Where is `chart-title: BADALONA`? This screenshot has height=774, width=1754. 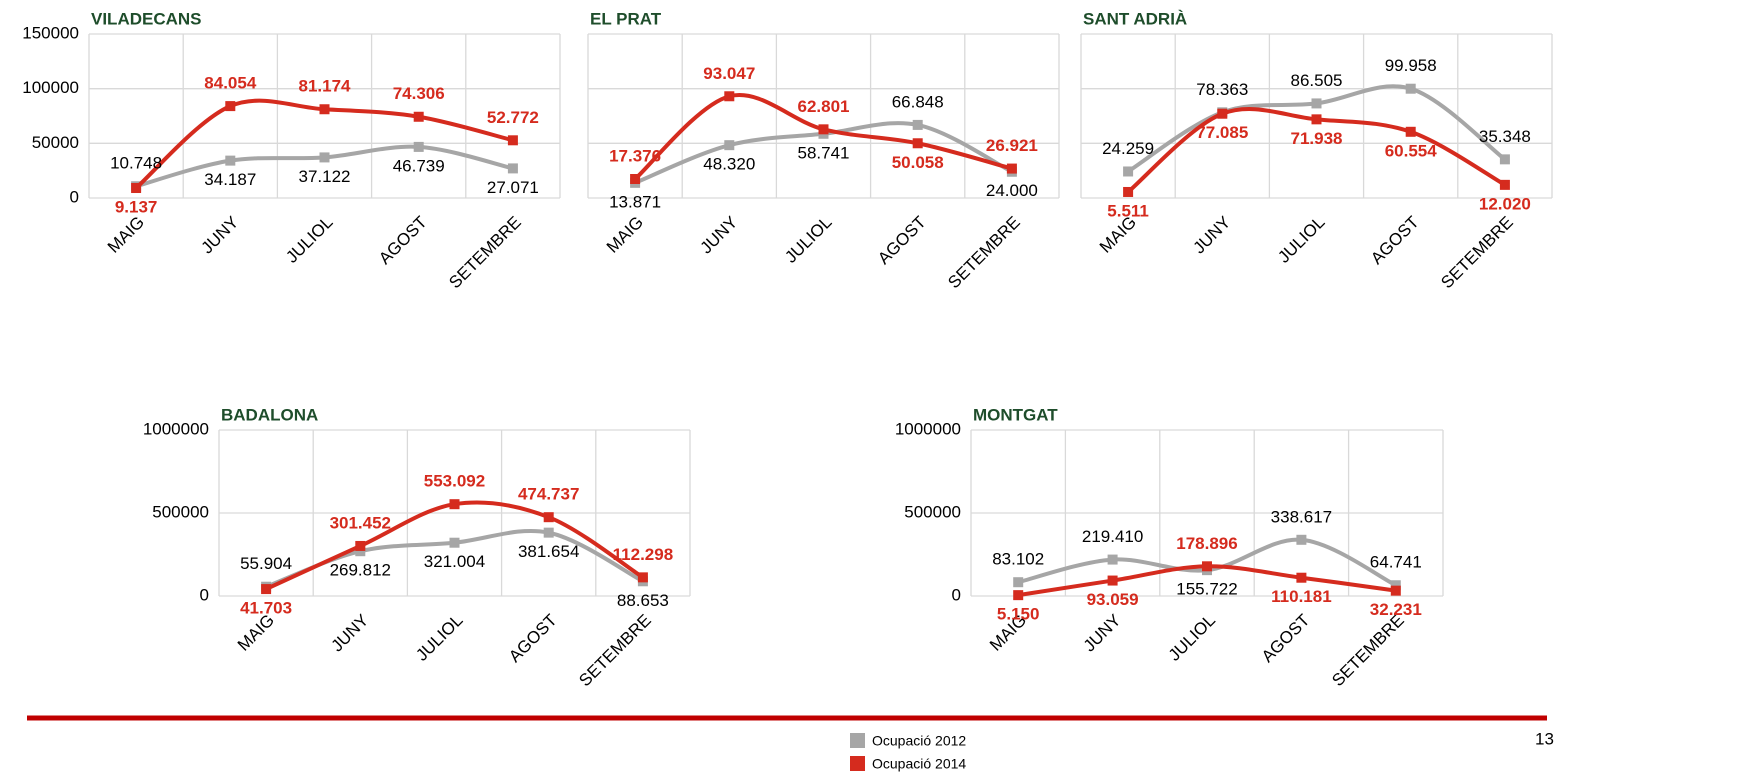
chart-title: BADALONA is located at coordinates (269, 414).